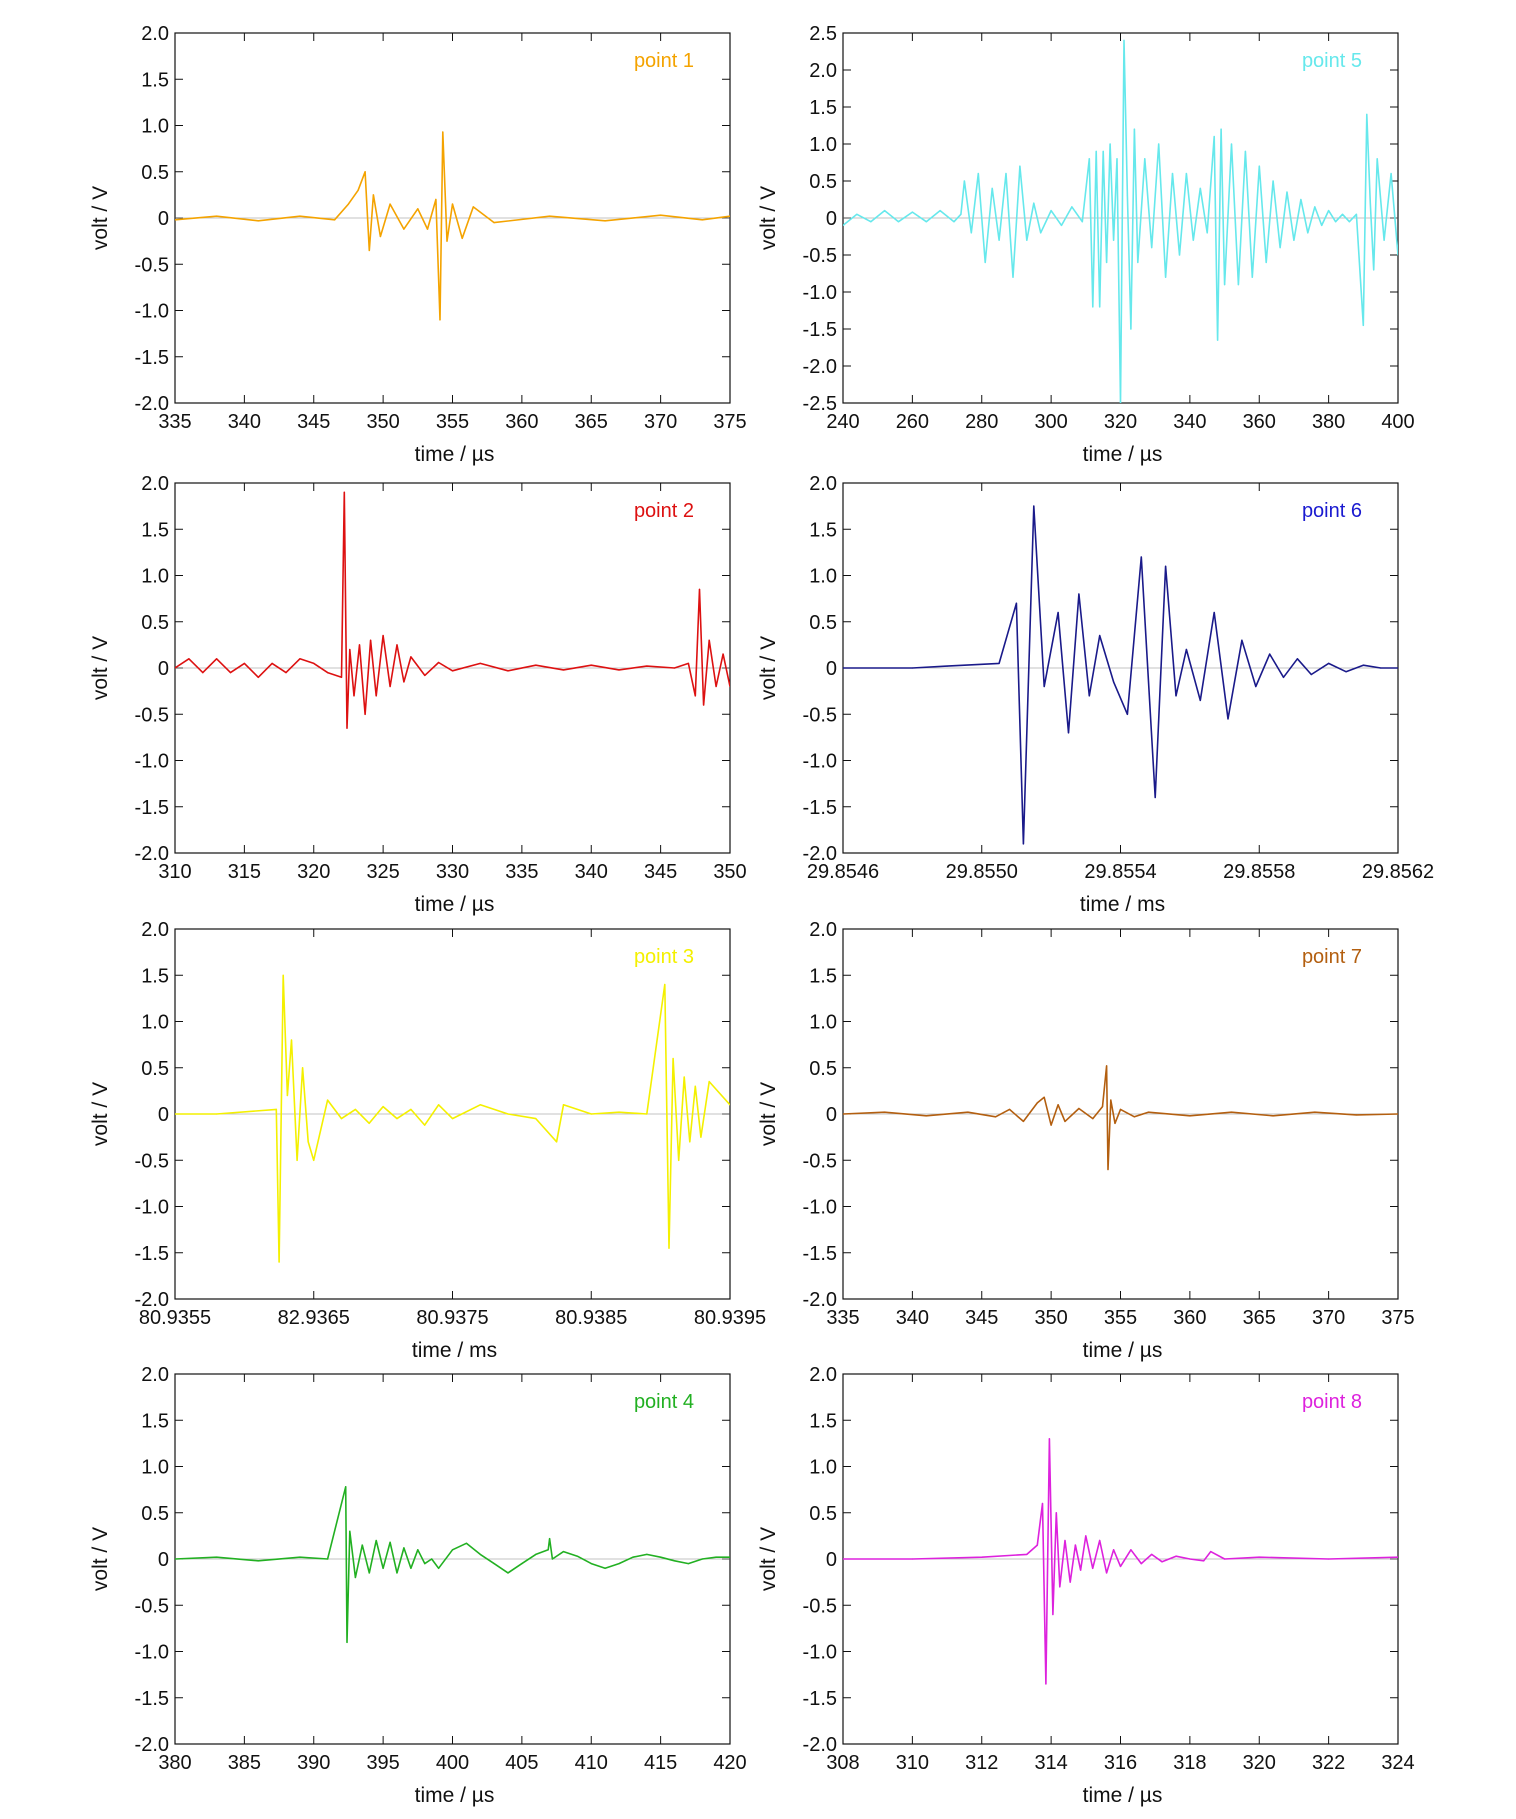 The height and width of the screenshot is (1819, 1516). Describe the element at coordinates (1189, 422) in the screenshot. I see `x-tick-label: 340` at that location.